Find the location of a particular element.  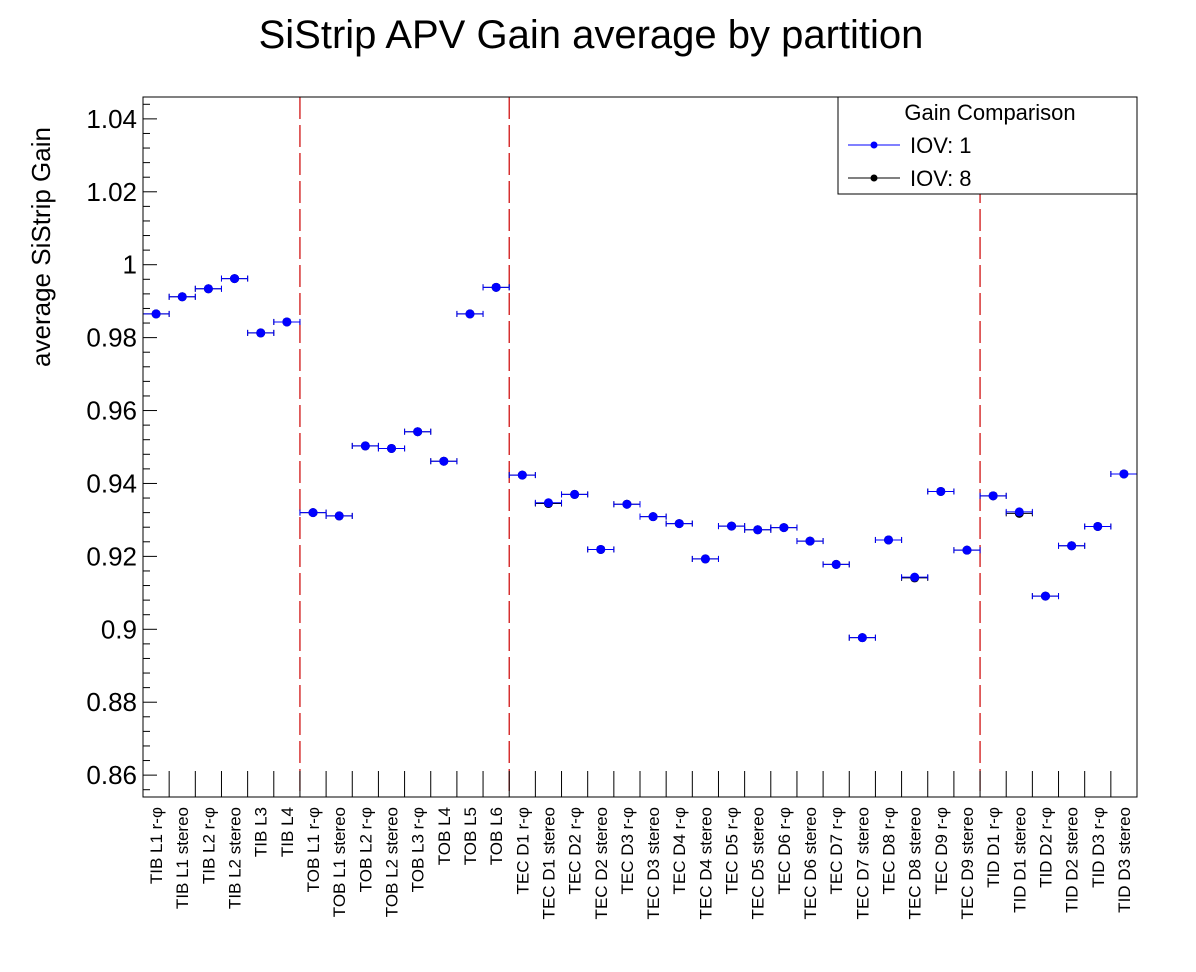

y-axis: 0.86 0.88 0.9 0.92 0.94 0.96 0.98 1 1.02 1.04 is located at coordinates (121, 447).